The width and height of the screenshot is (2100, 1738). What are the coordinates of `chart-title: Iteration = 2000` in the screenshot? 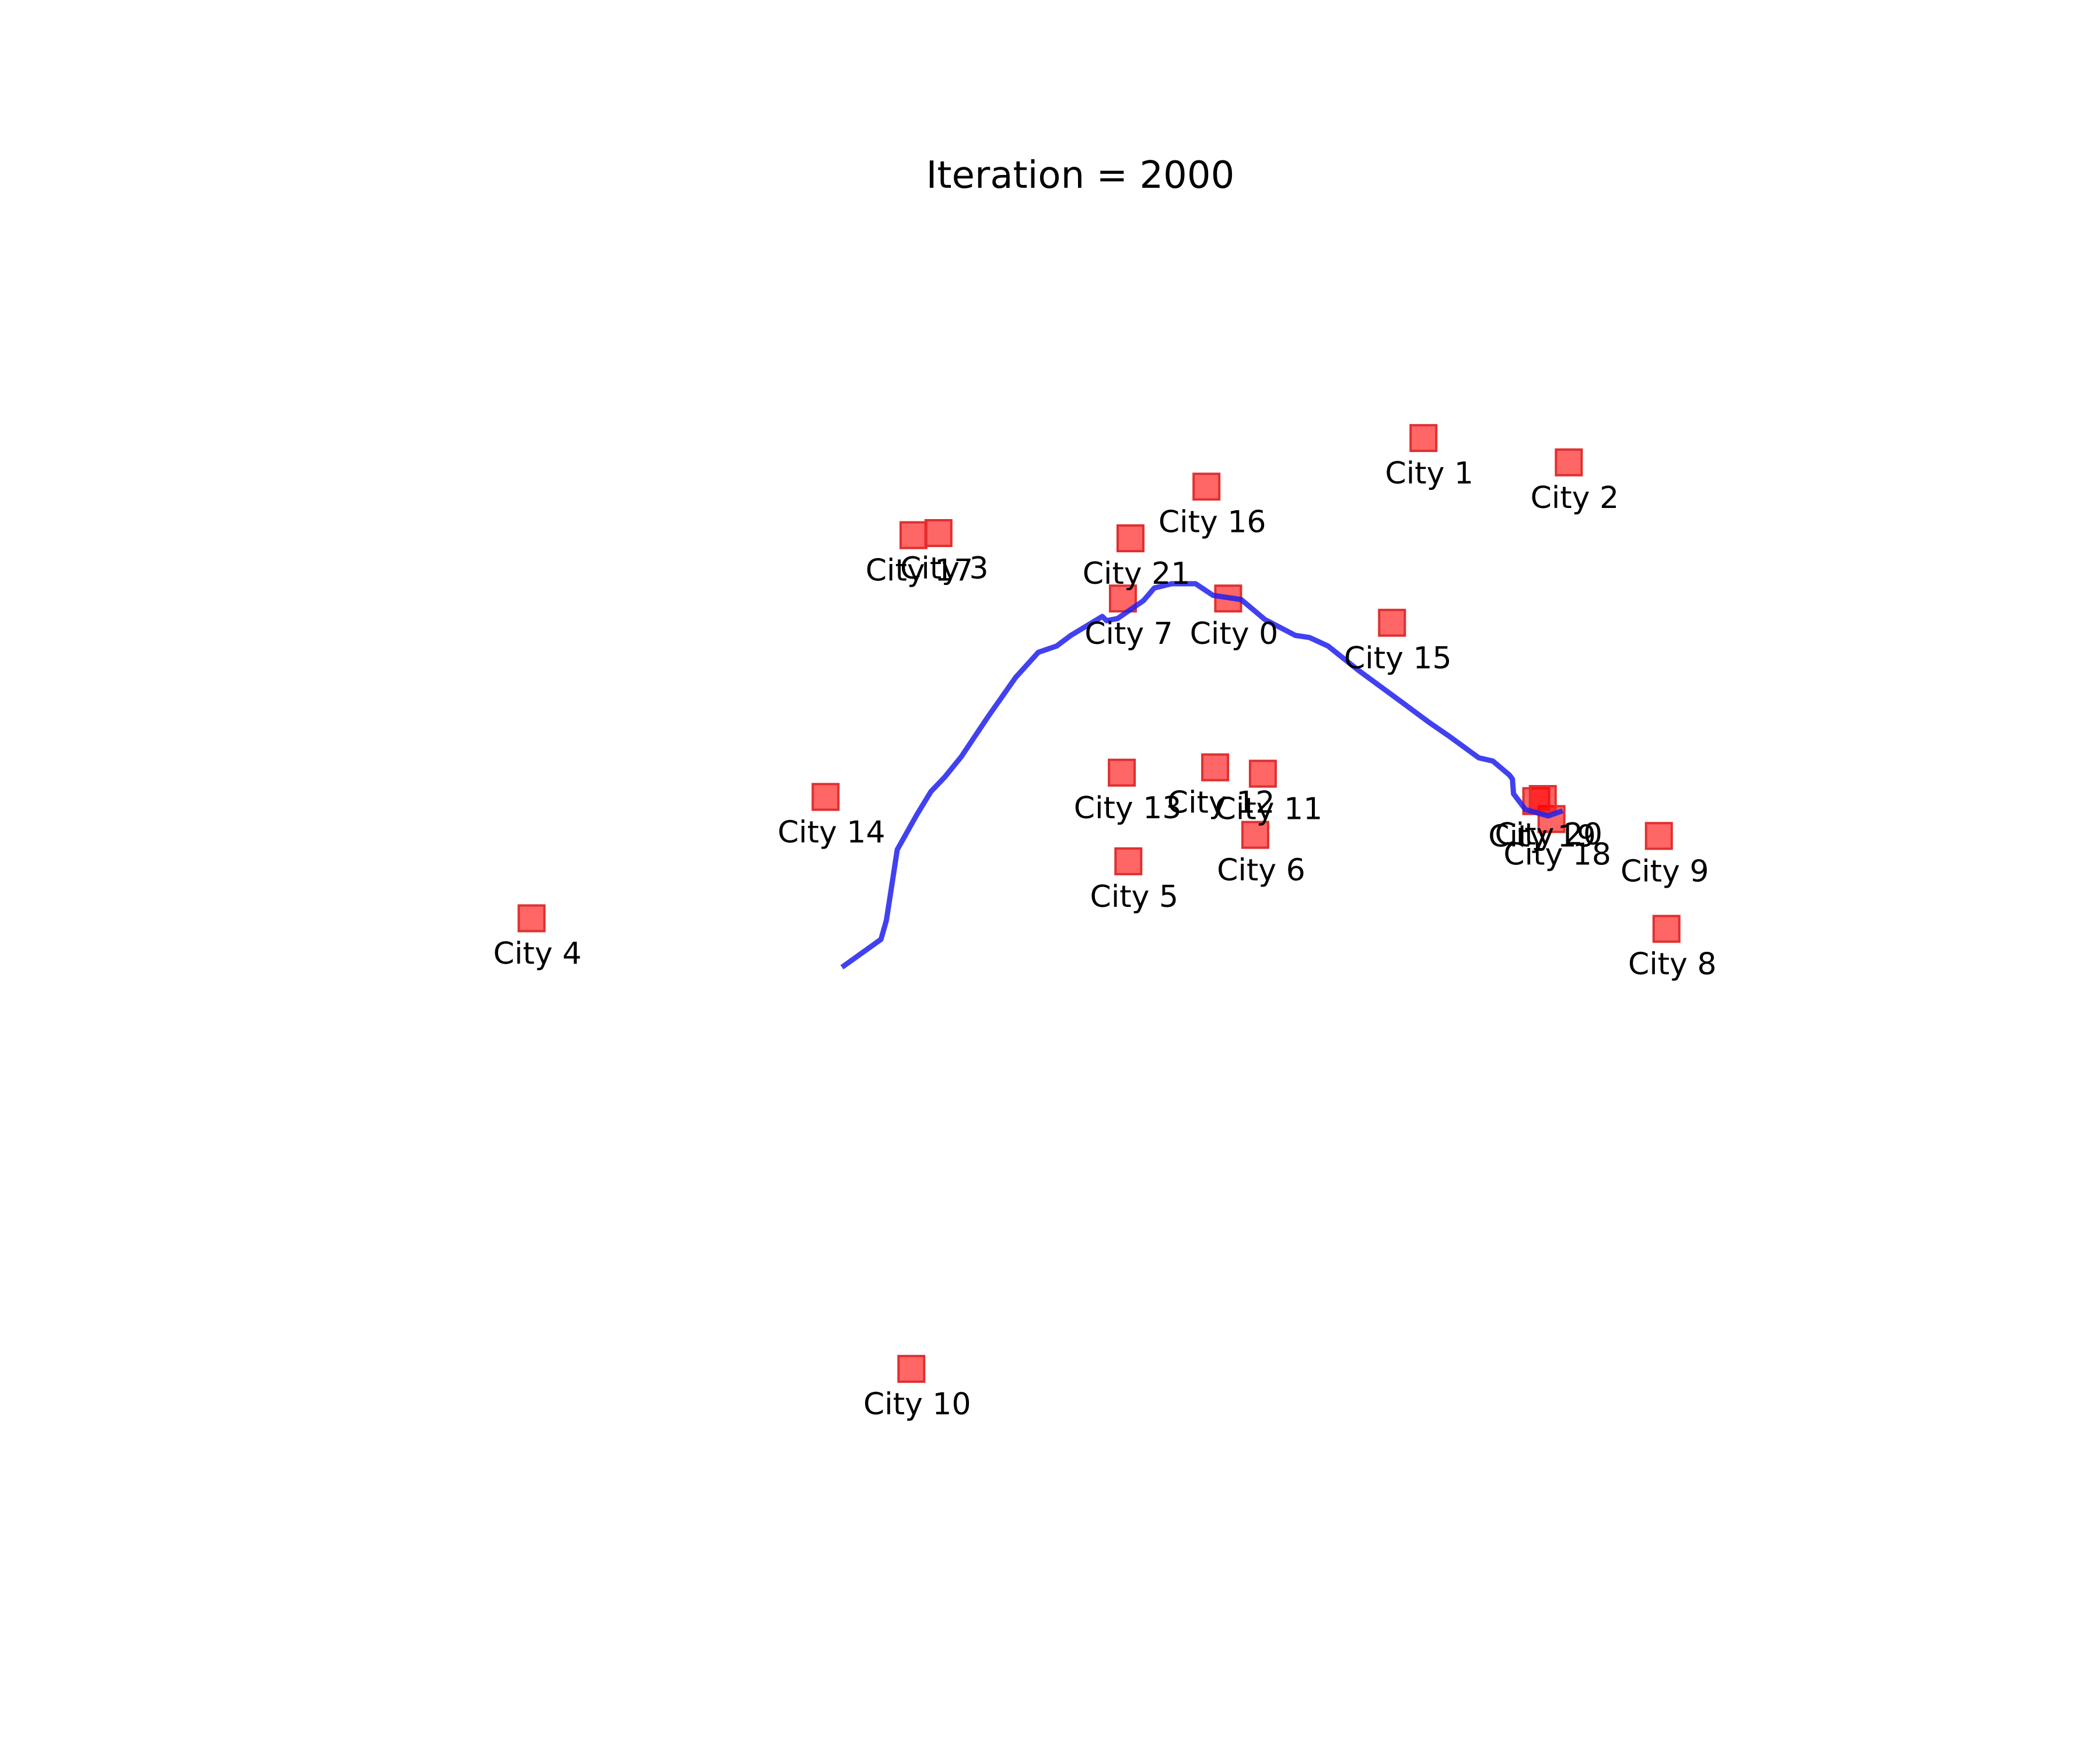 It's located at (1080, 175).